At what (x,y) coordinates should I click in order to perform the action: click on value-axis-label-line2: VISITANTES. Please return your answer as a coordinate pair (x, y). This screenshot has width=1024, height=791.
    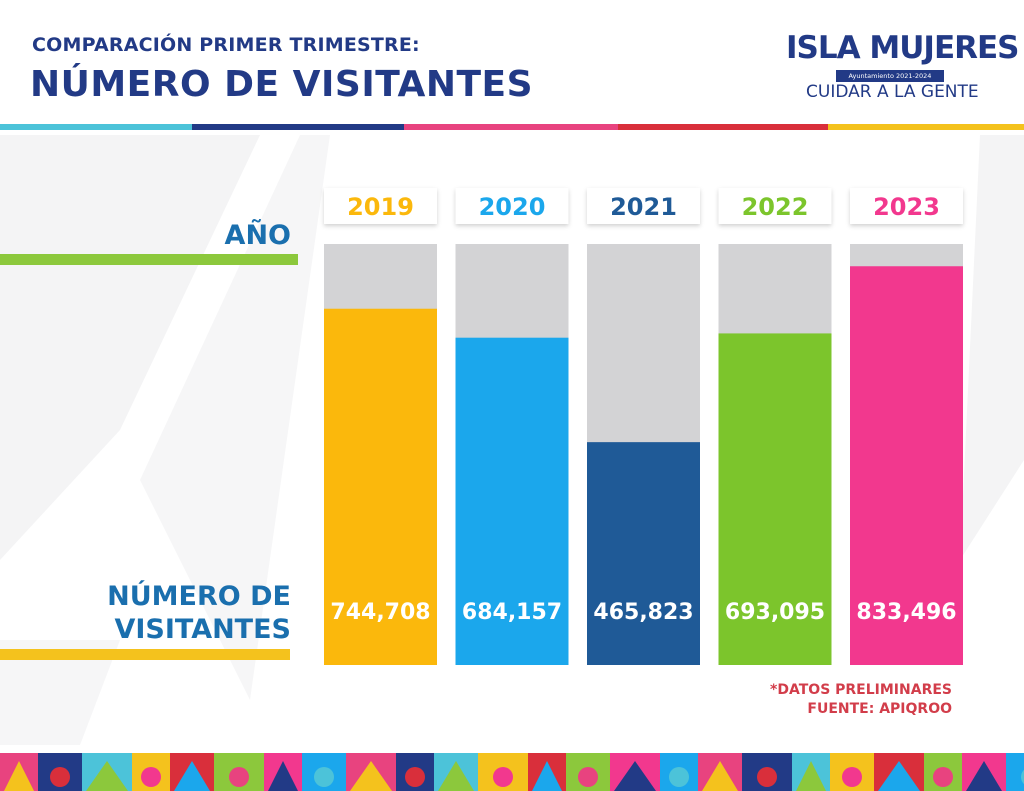
    Looking at the image, I should click on (202, 629).